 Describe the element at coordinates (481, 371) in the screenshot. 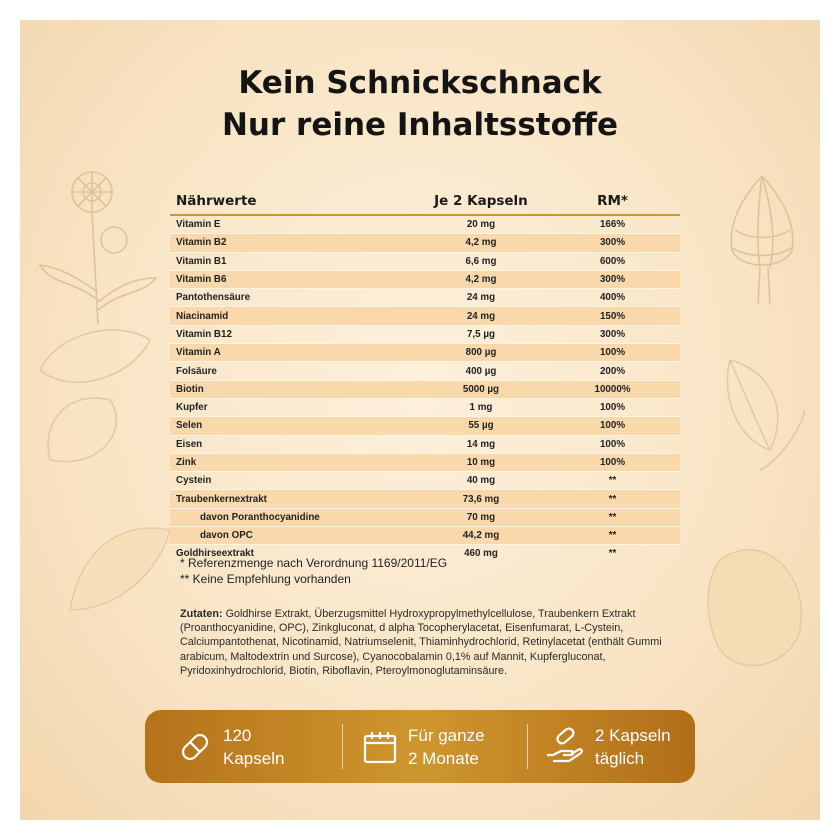

I see `nutrient-amount: 400 µg` at that location.